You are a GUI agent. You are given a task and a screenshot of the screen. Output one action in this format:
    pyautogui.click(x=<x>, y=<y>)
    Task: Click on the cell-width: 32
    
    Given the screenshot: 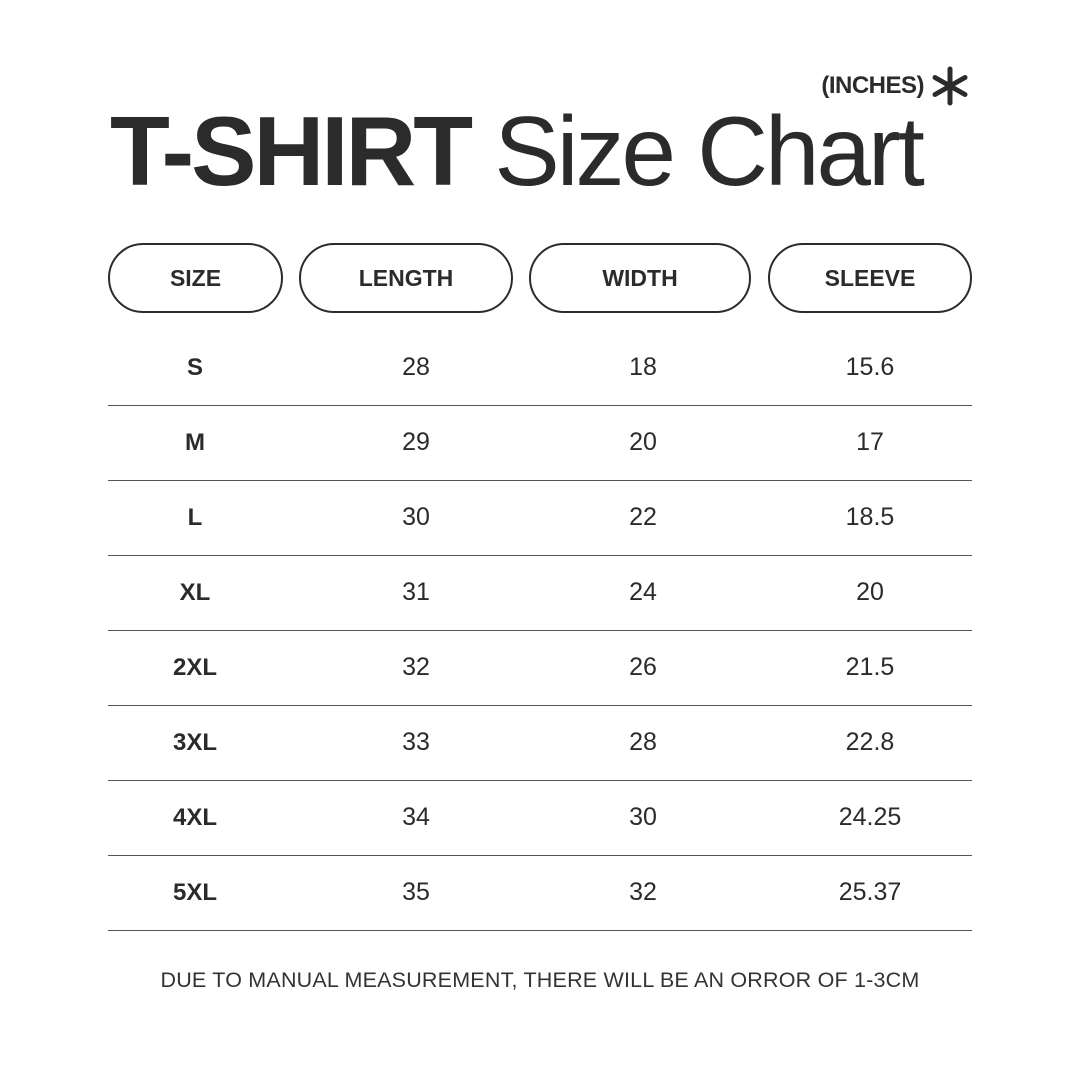 What is the action you would take?
    pyautogui.click(x=643, y=892)
    